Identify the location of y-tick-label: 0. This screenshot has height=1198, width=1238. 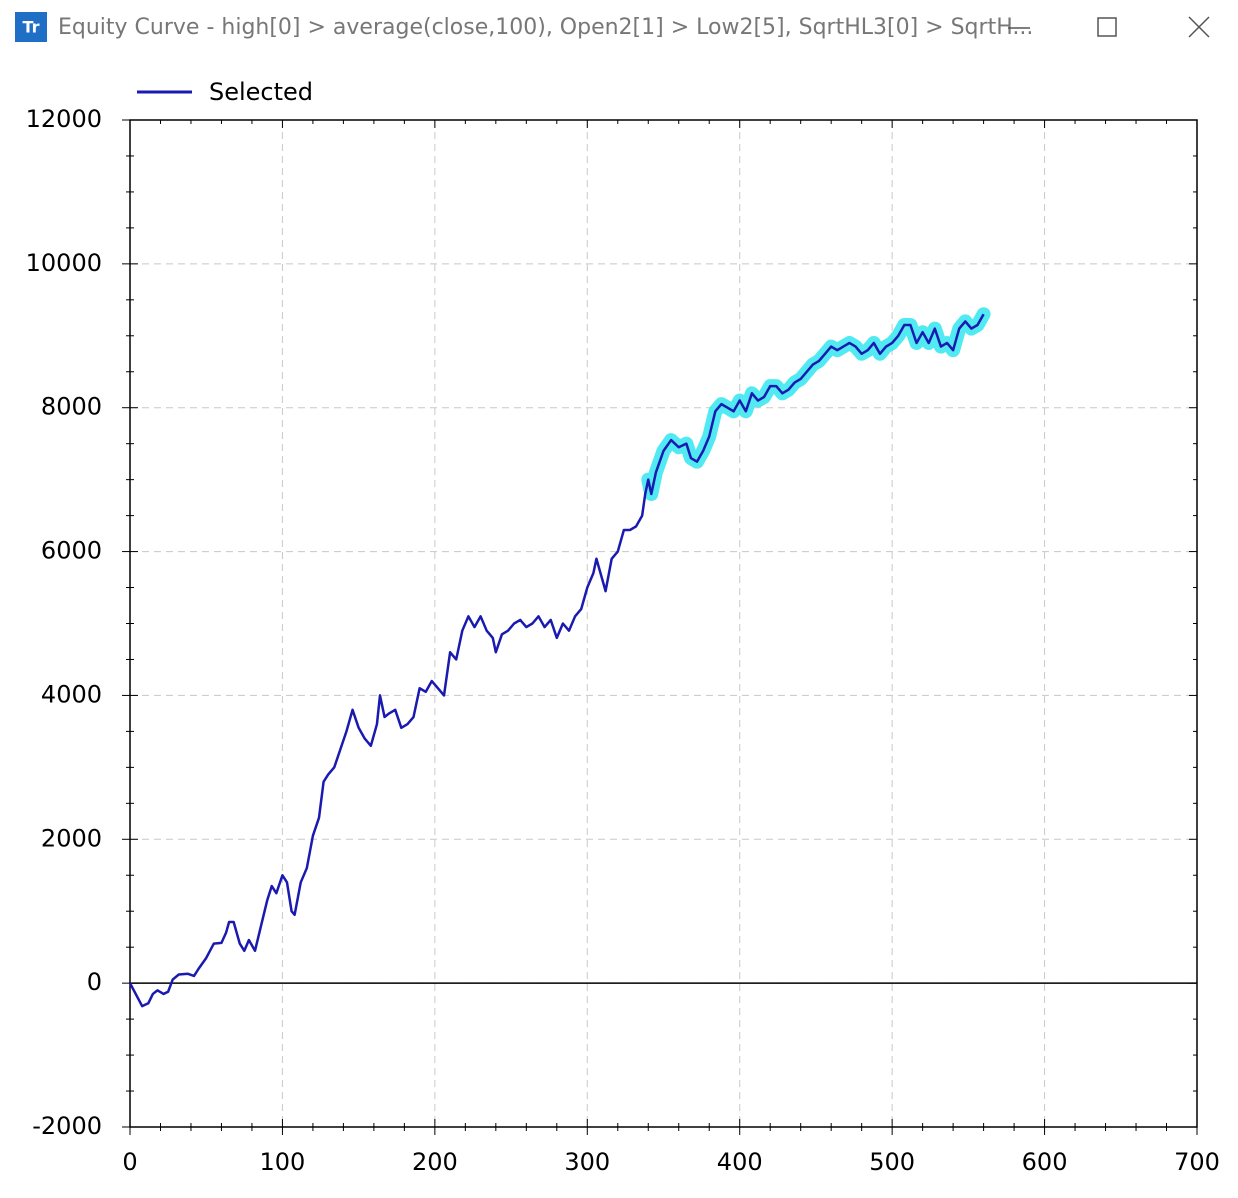
(94, 982).